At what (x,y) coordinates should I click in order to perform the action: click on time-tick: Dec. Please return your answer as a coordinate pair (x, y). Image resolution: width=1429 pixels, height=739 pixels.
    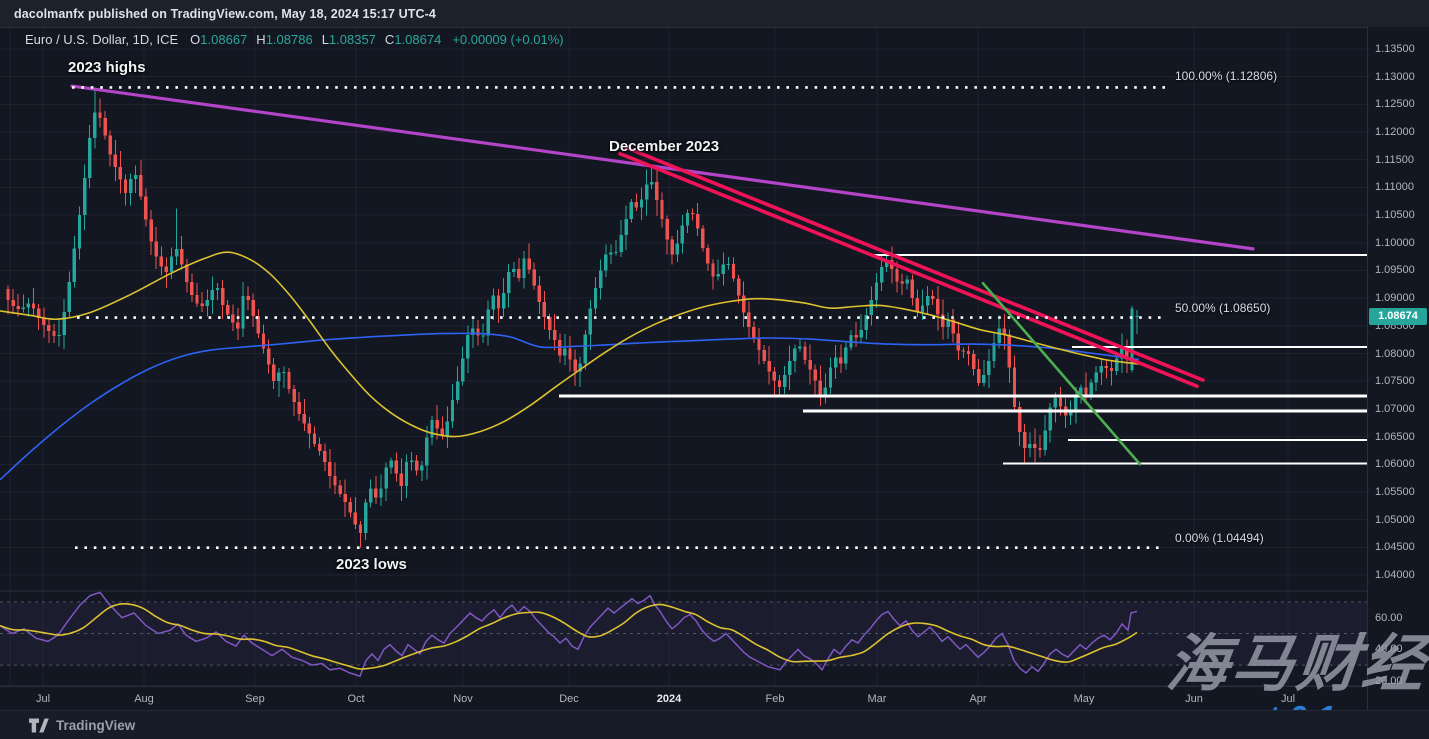
    Looking at the image, I should click on (569, 699).